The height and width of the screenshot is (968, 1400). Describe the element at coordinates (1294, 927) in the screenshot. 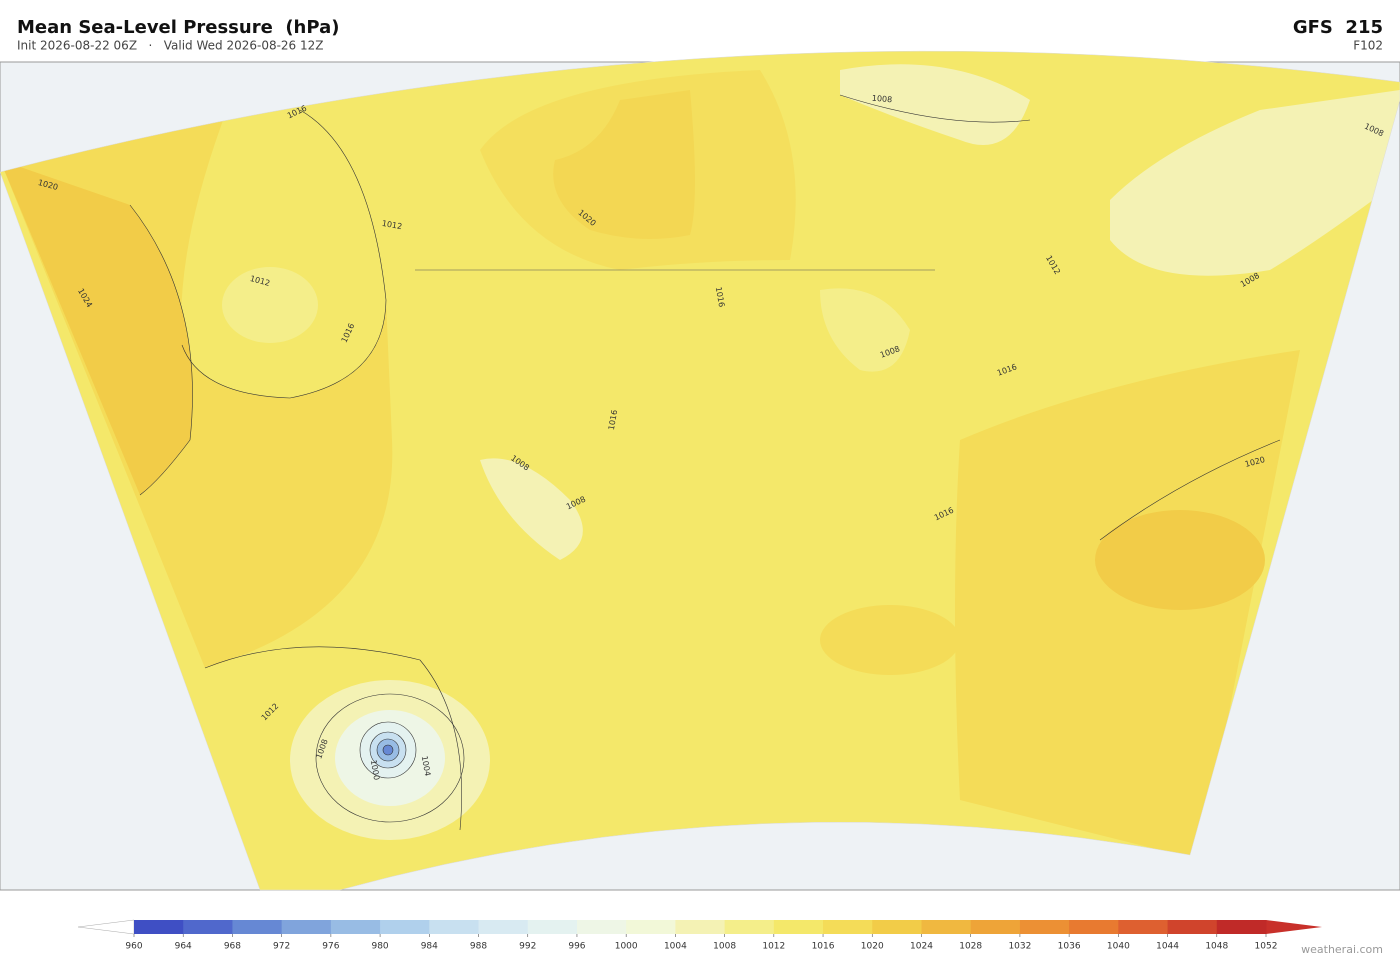

I see `colorbar-extend-max` at that location.